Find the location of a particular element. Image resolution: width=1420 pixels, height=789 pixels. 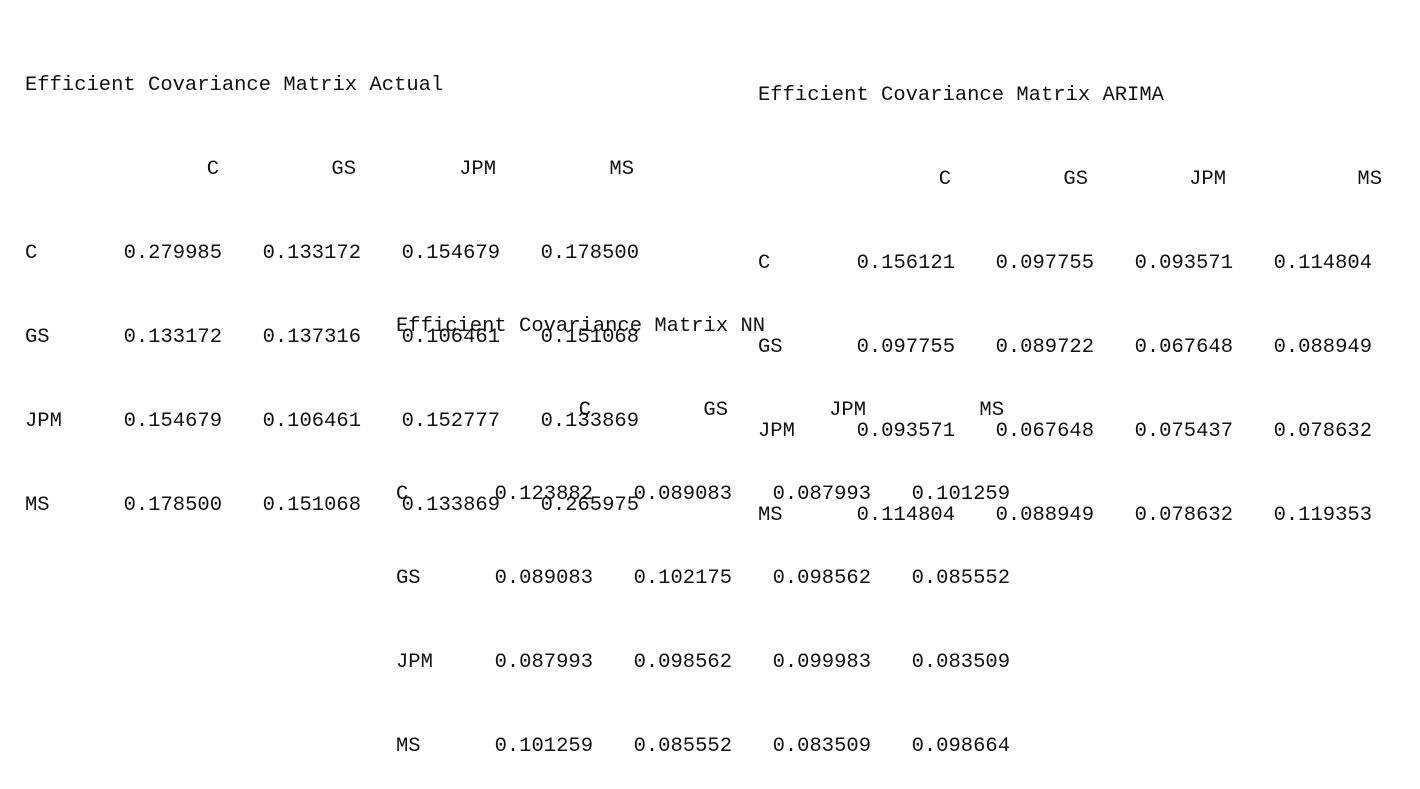

matrix-title: Efficient Covariance Matrix Actual is located at coordinates (234, 85).